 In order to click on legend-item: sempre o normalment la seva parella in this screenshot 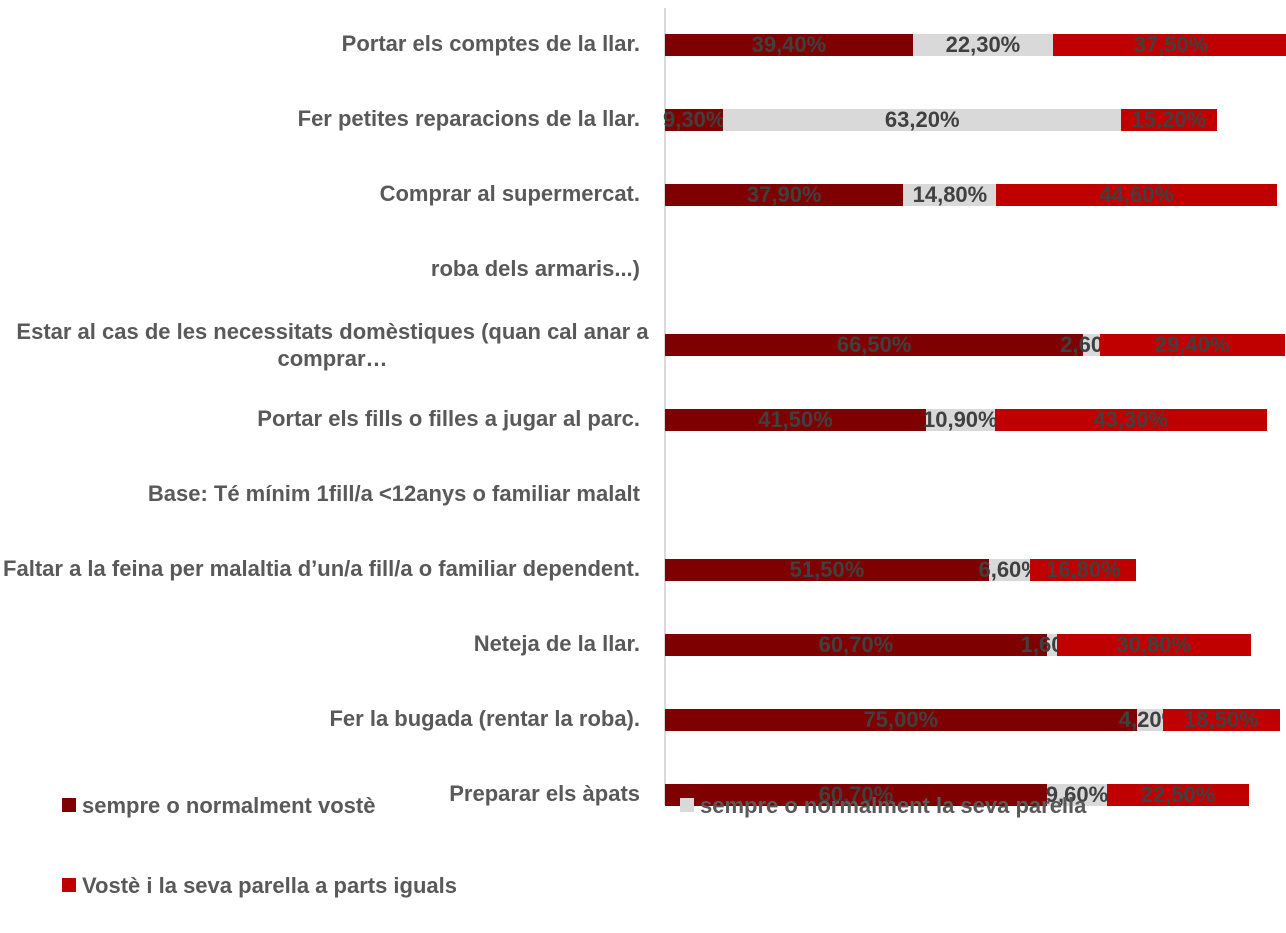, I will do `click(883, 806)`.